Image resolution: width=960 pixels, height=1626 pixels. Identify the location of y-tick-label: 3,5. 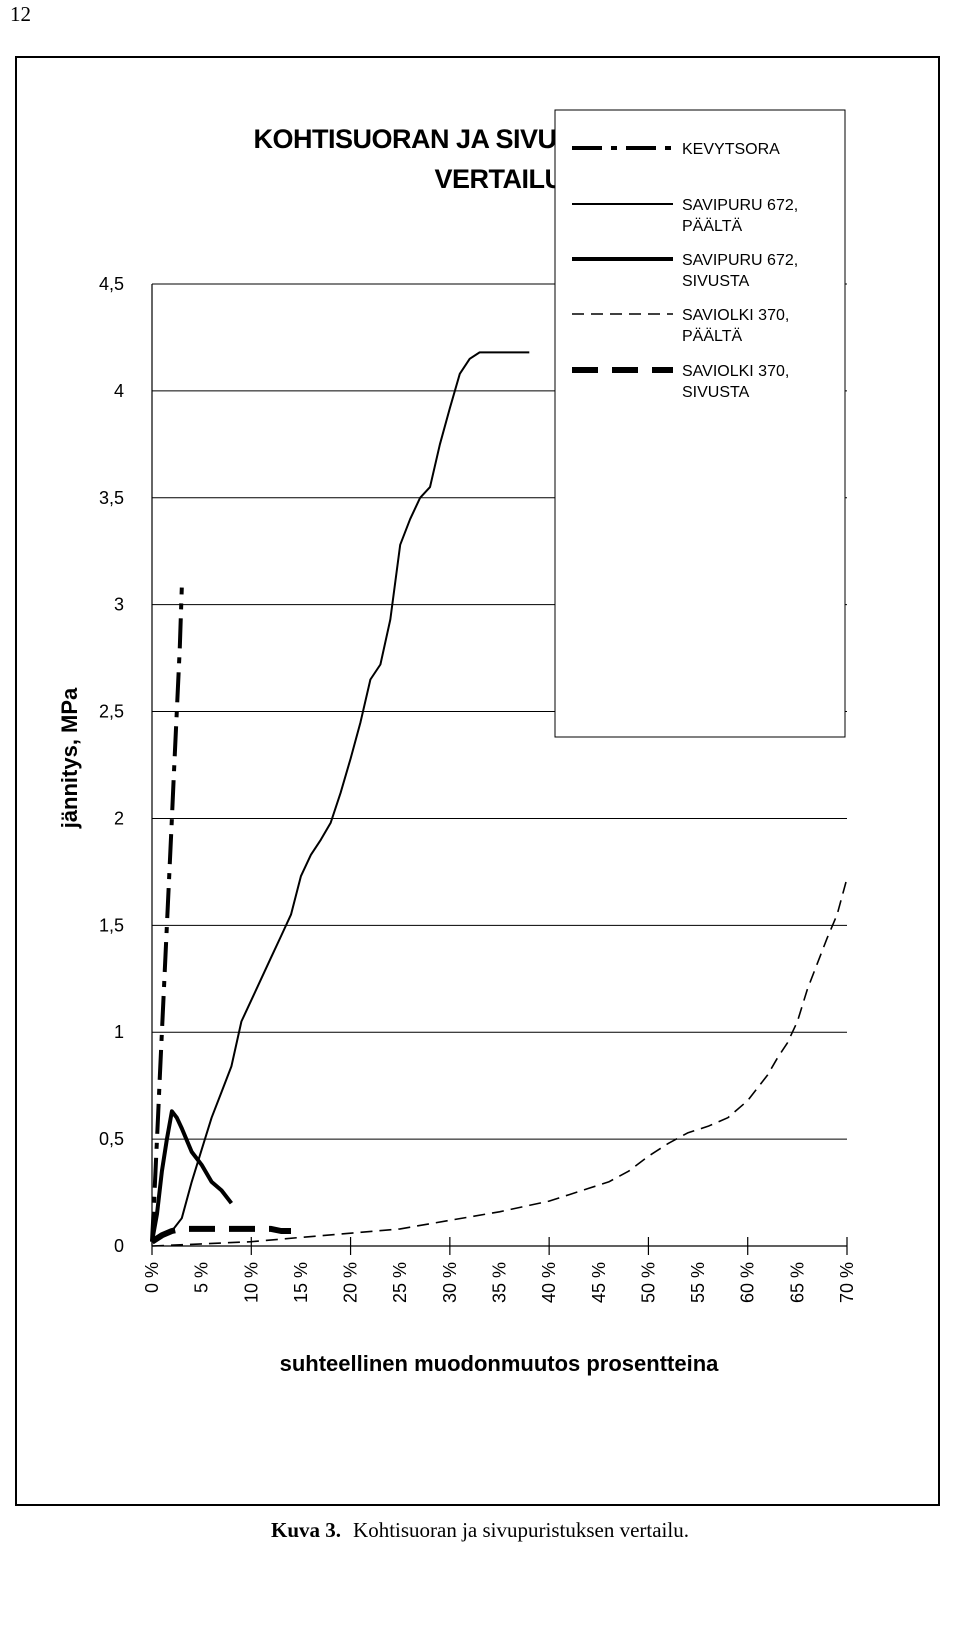
(111, 498).